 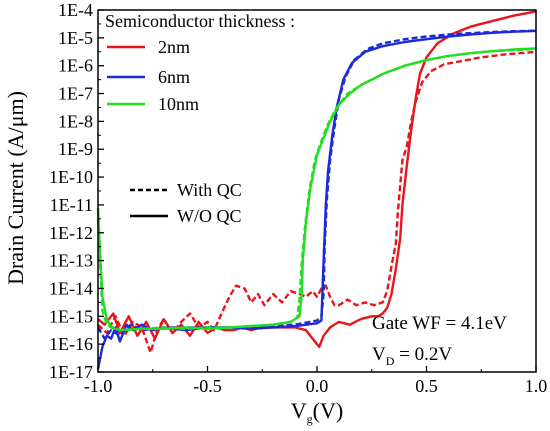 What do you see at coordinates (71, 177) in the screenshot?
I see `y-tick-label: 1E-10` at bounding box center [71, 177].